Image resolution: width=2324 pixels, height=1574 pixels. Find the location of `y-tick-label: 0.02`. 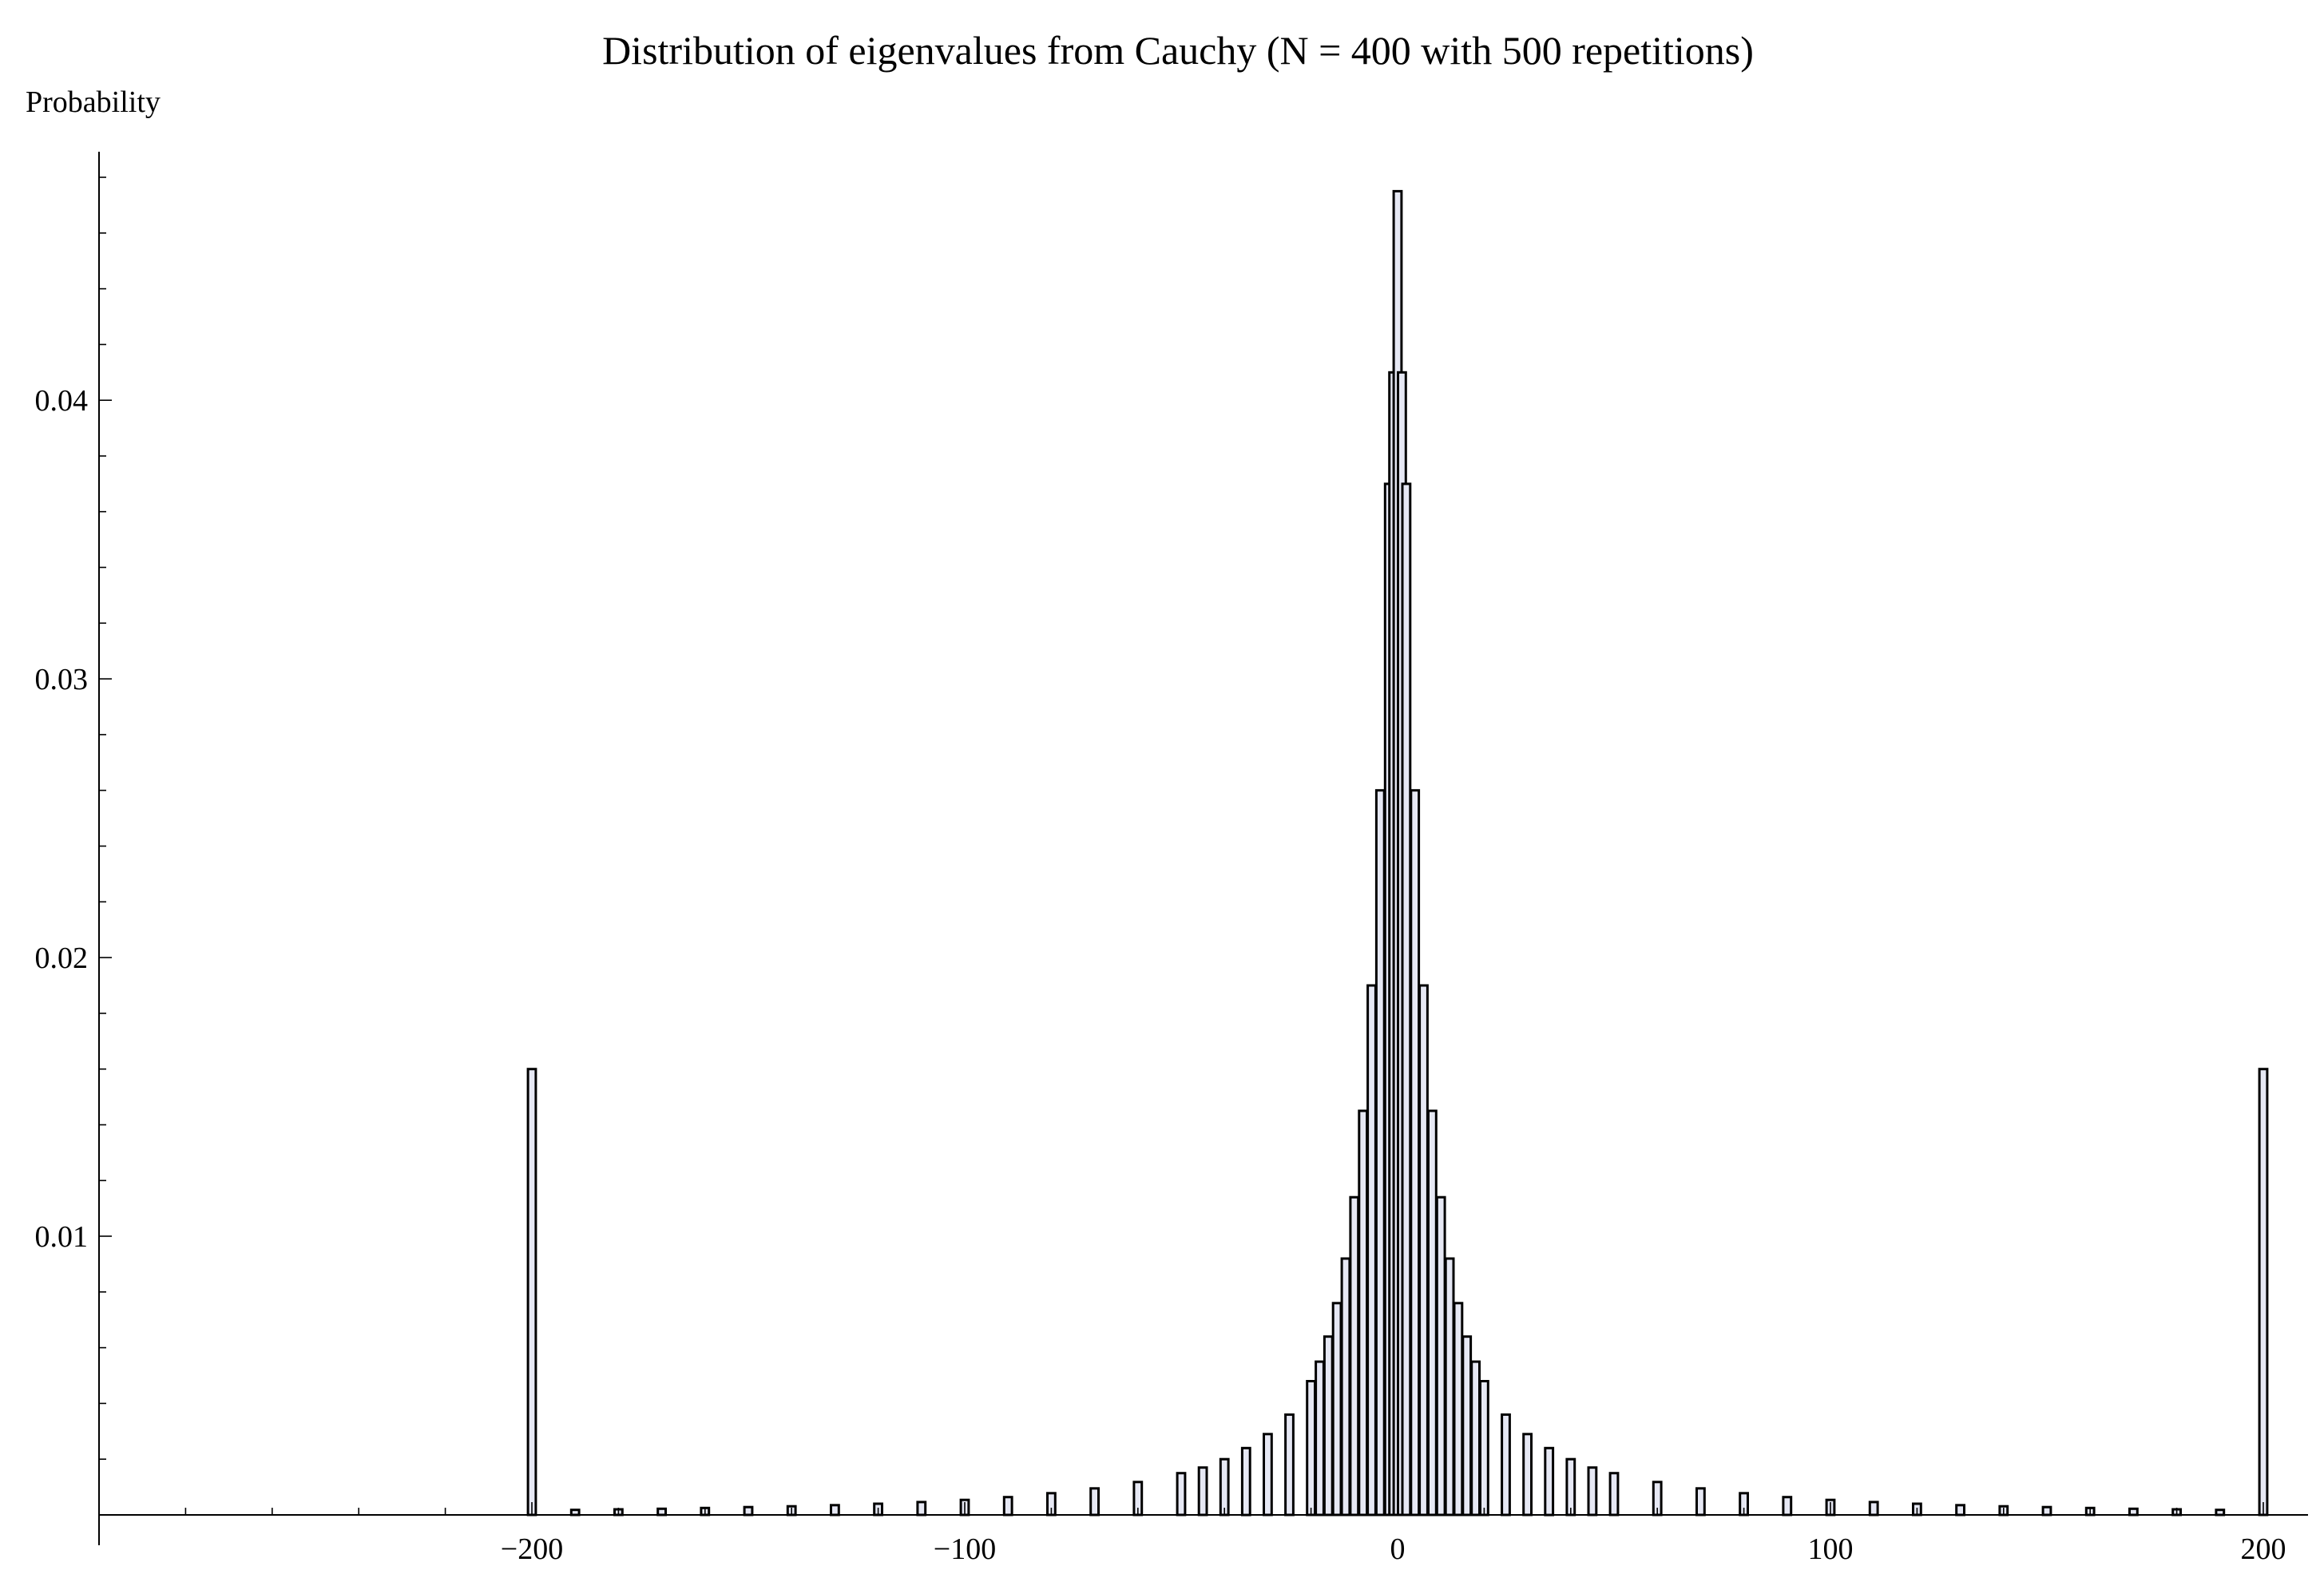

y-tick-label: 0.02 is located at coordinates (62, 958).